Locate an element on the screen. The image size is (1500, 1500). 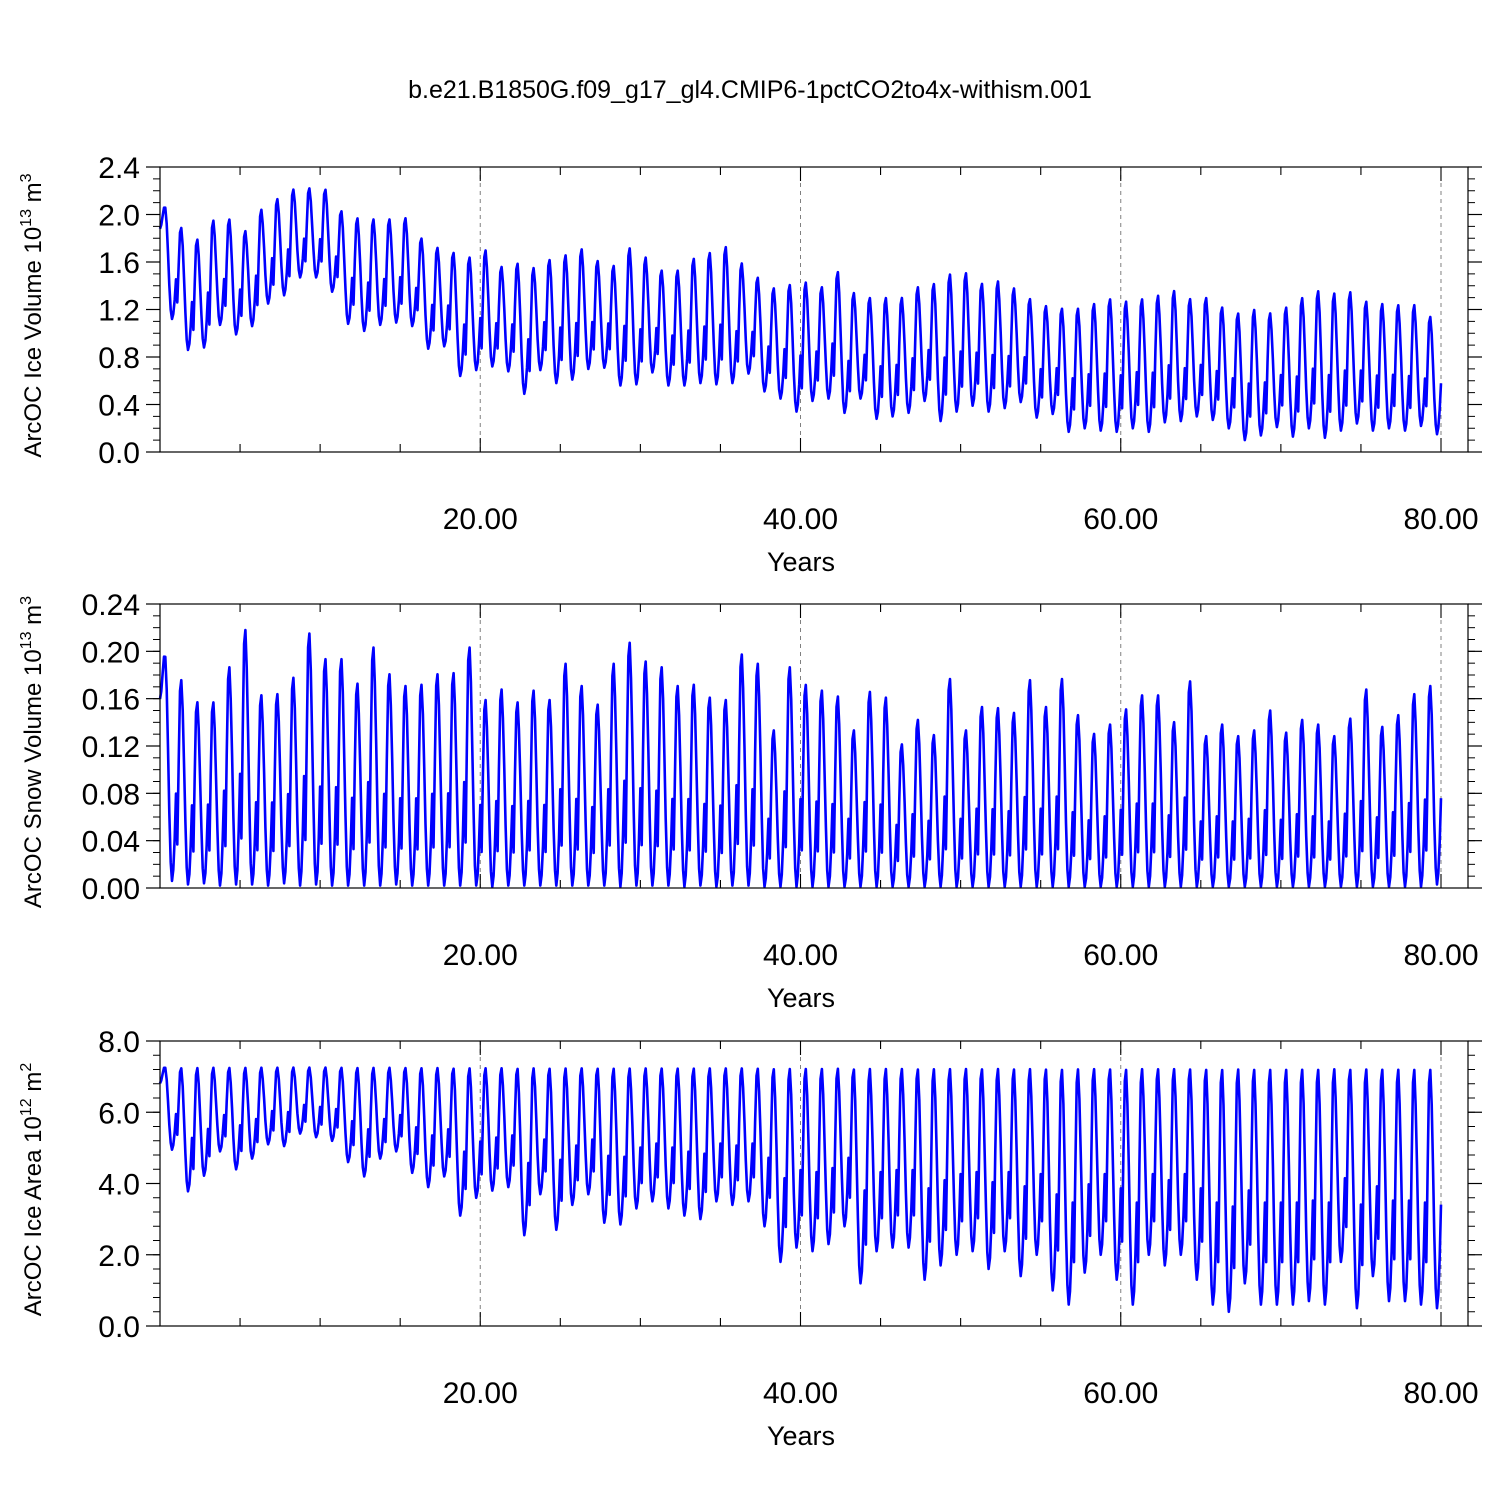
y-tick-label: 0.8 is located at coordinates (119, 358).